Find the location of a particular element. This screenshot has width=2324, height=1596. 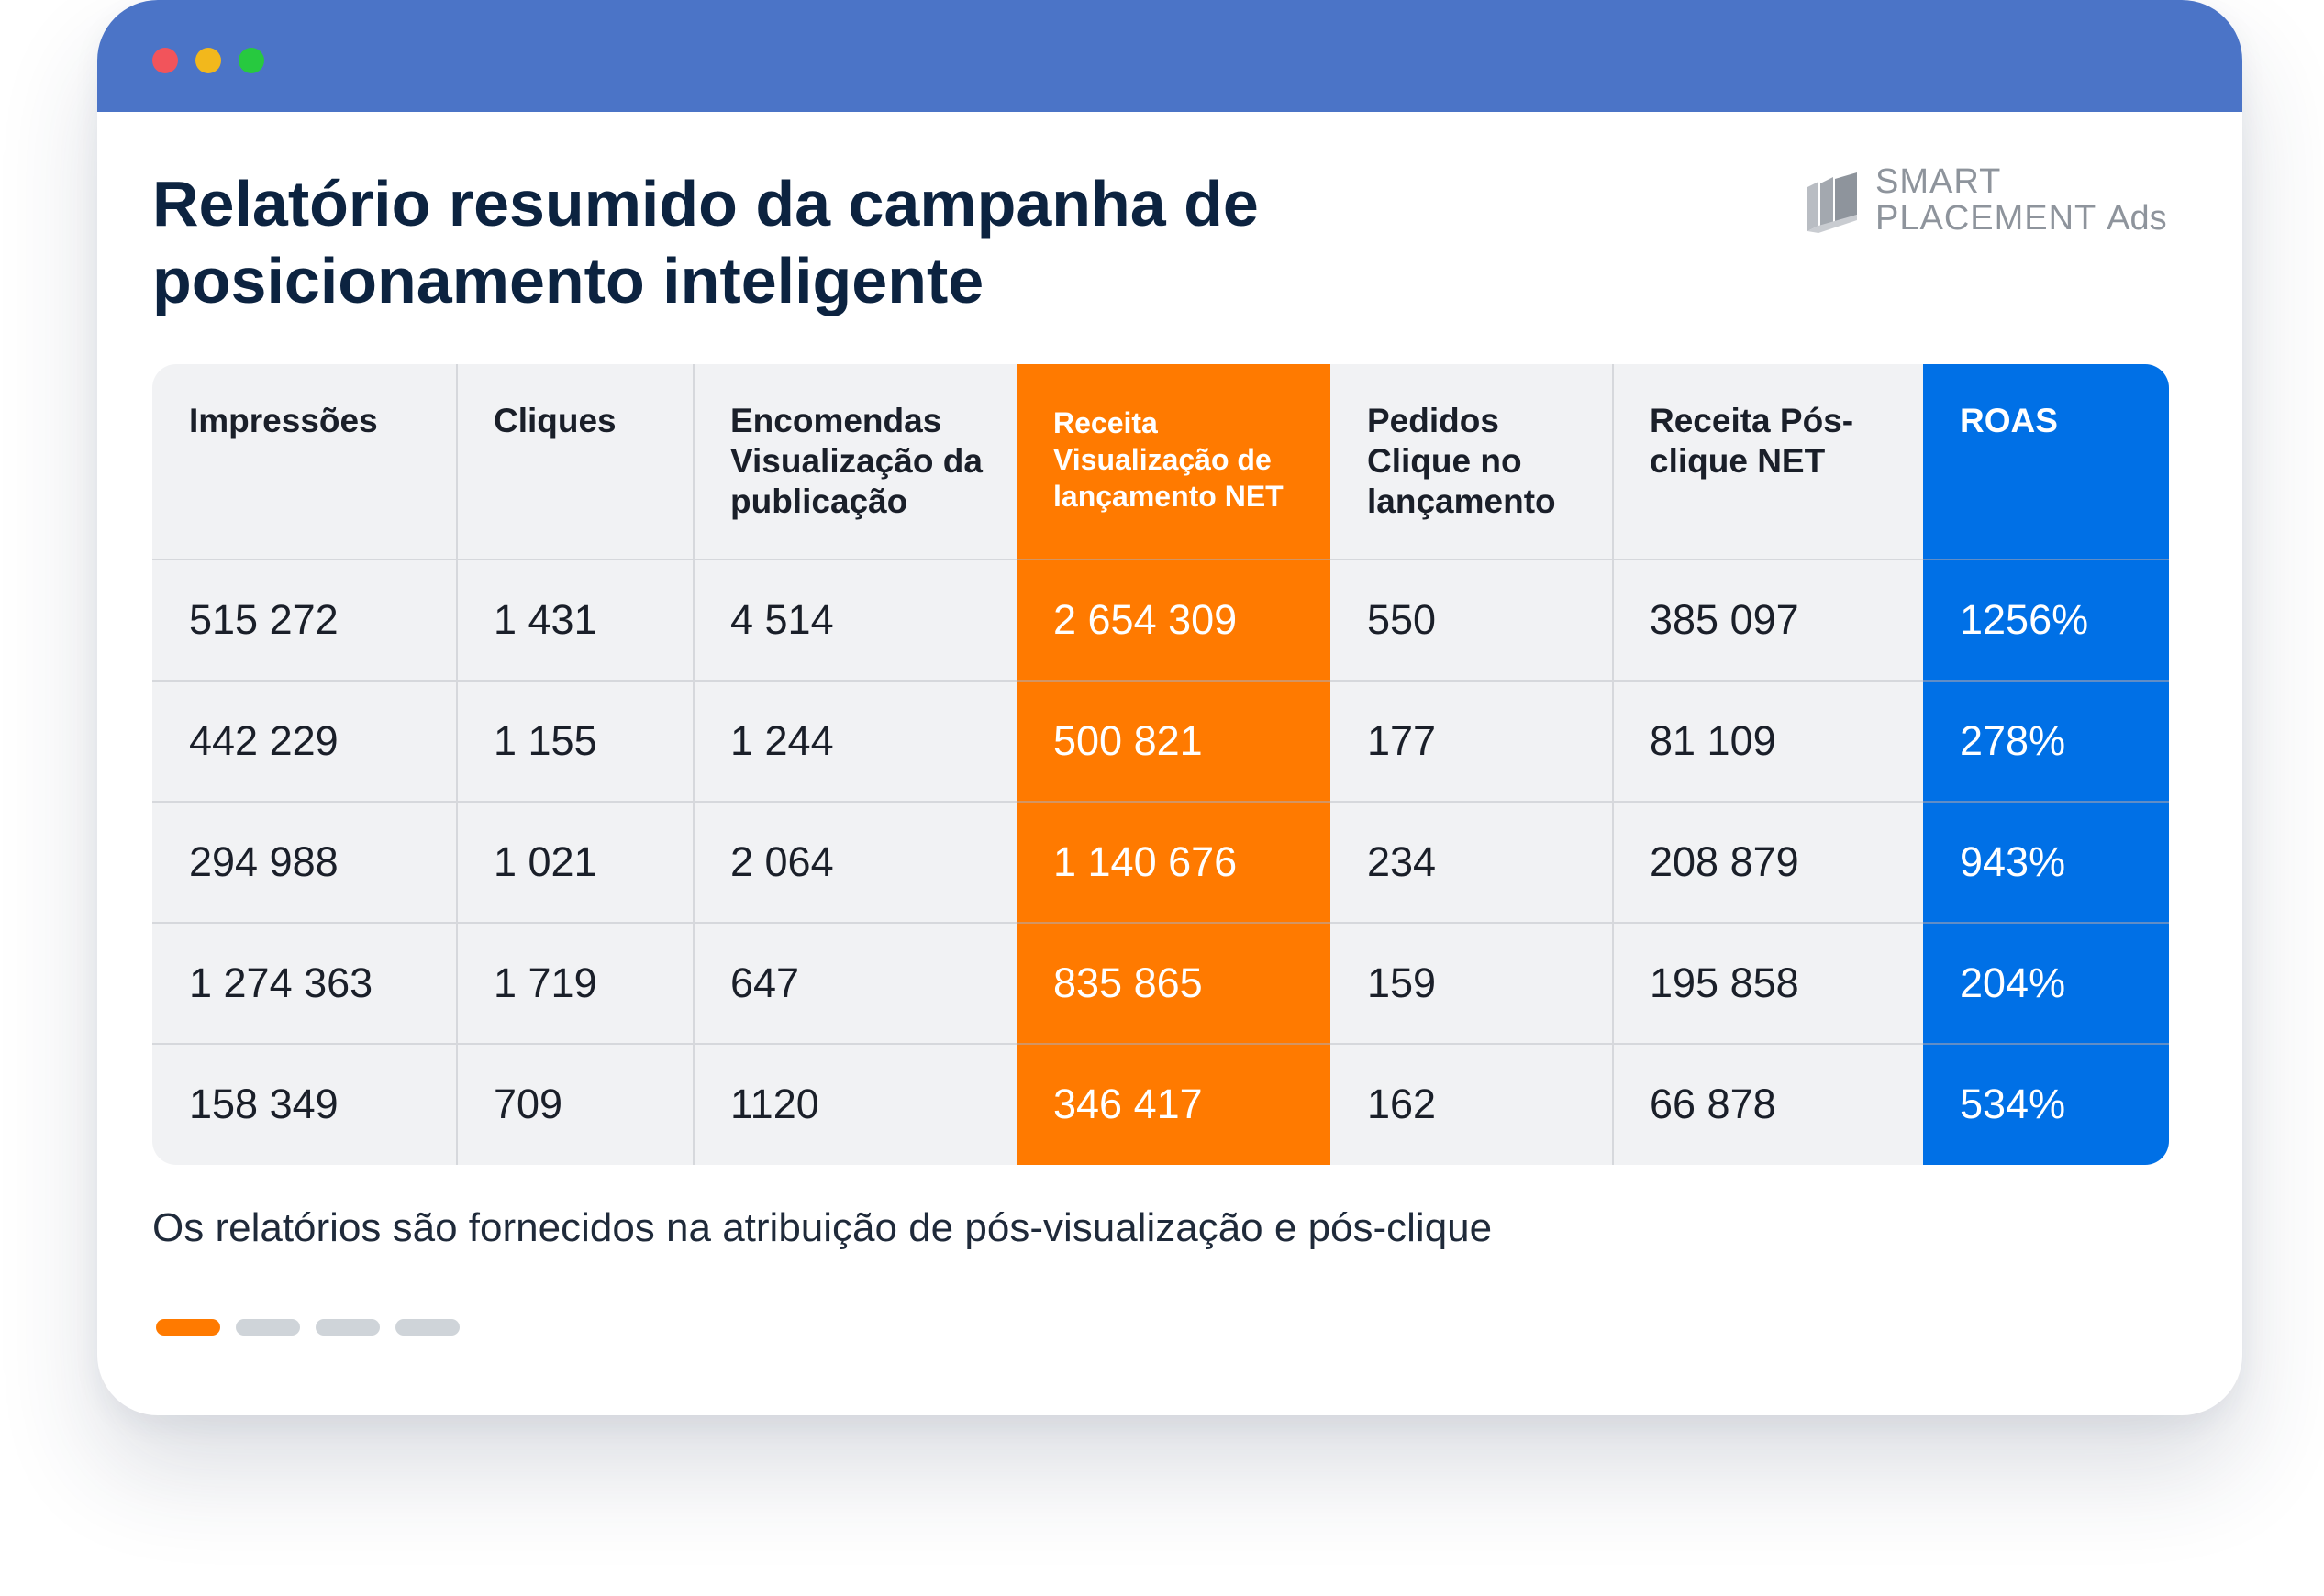

table-cell: 1 244 is located at coordinates (782, 740).